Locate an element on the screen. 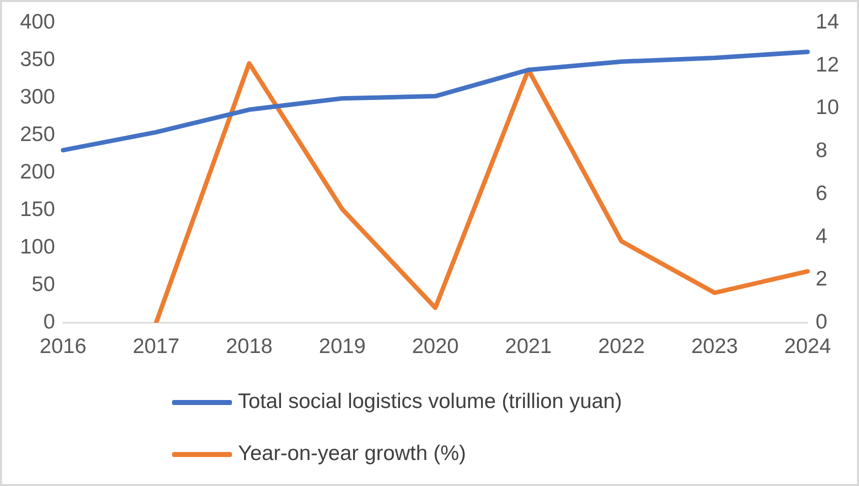 This screenshot has height=486, width=859. y2-tick-label: 6 is located at coordinates (822, 193).